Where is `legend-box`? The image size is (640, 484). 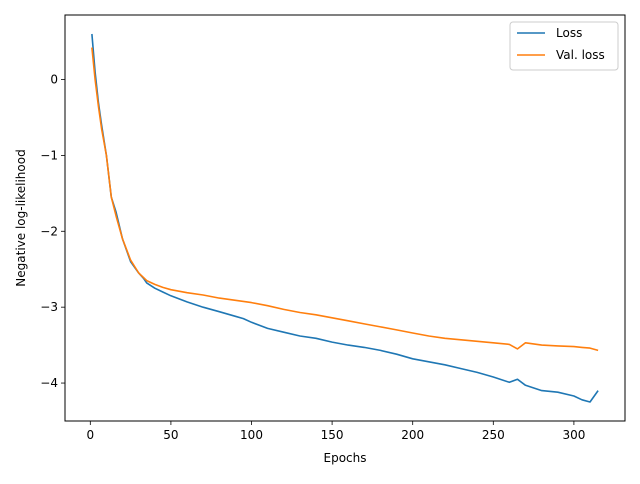 legend-box is located at coordinates (564, 46).